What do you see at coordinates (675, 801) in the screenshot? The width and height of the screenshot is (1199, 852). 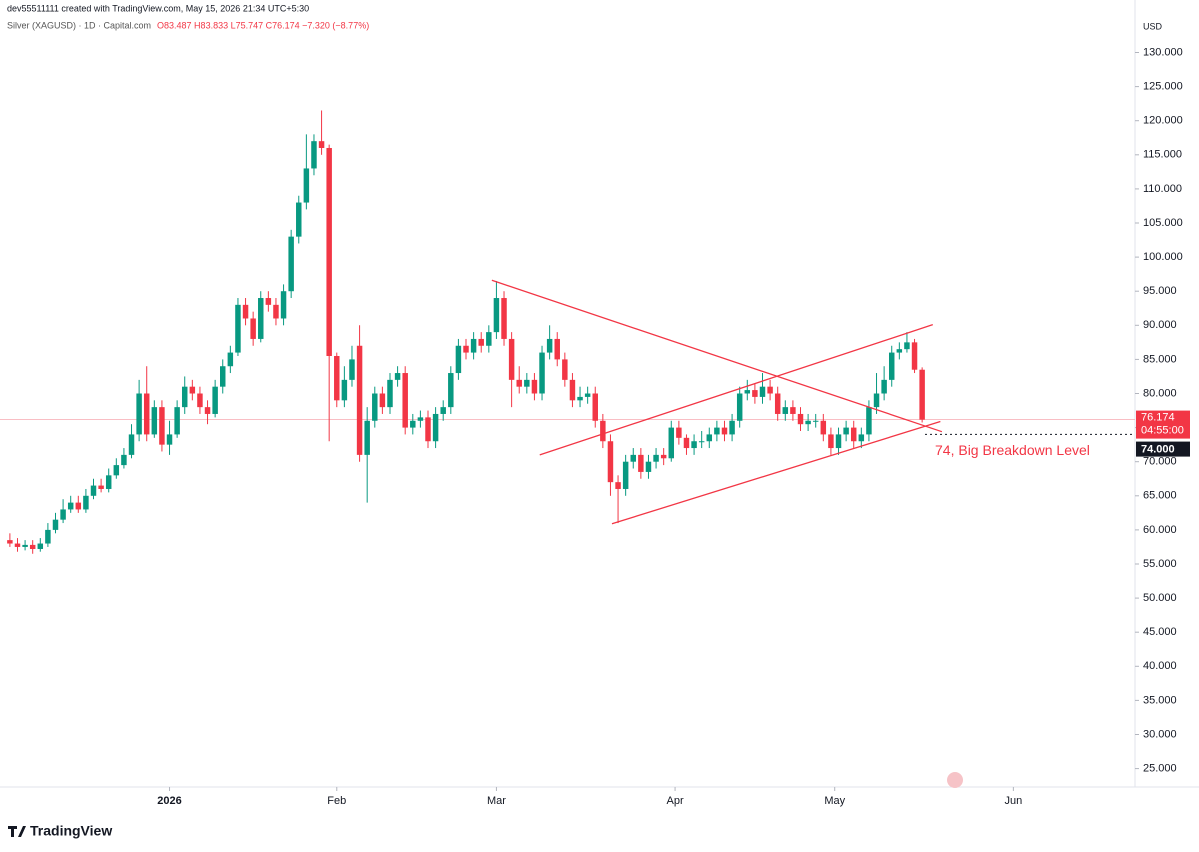 I see `x-tick-label: Apr` at bounding box center [675, 801].